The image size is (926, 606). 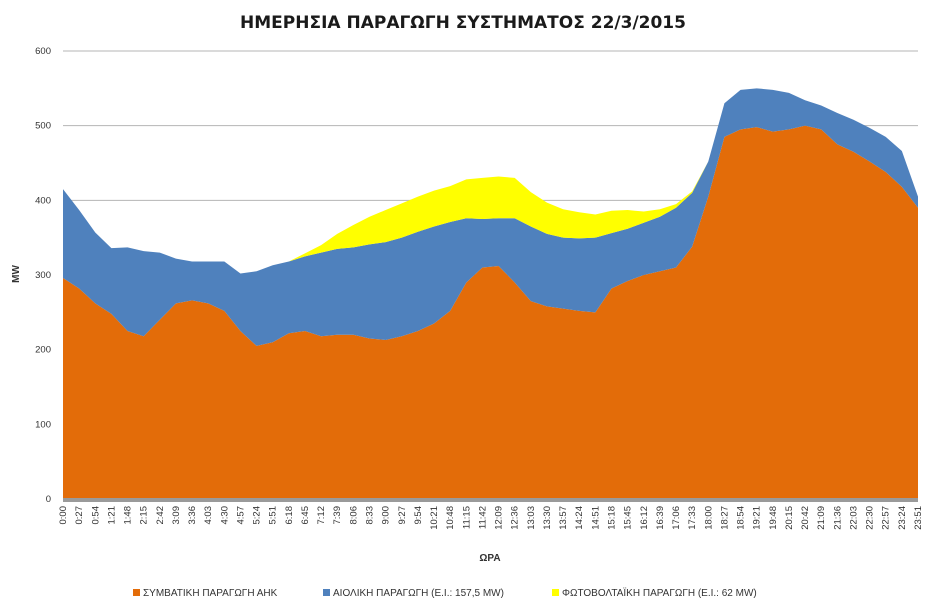 What do you see at coordinates (43, 126) in the screenshot?
I see `y-tick-label: 500` at bounding box center [43, 126].